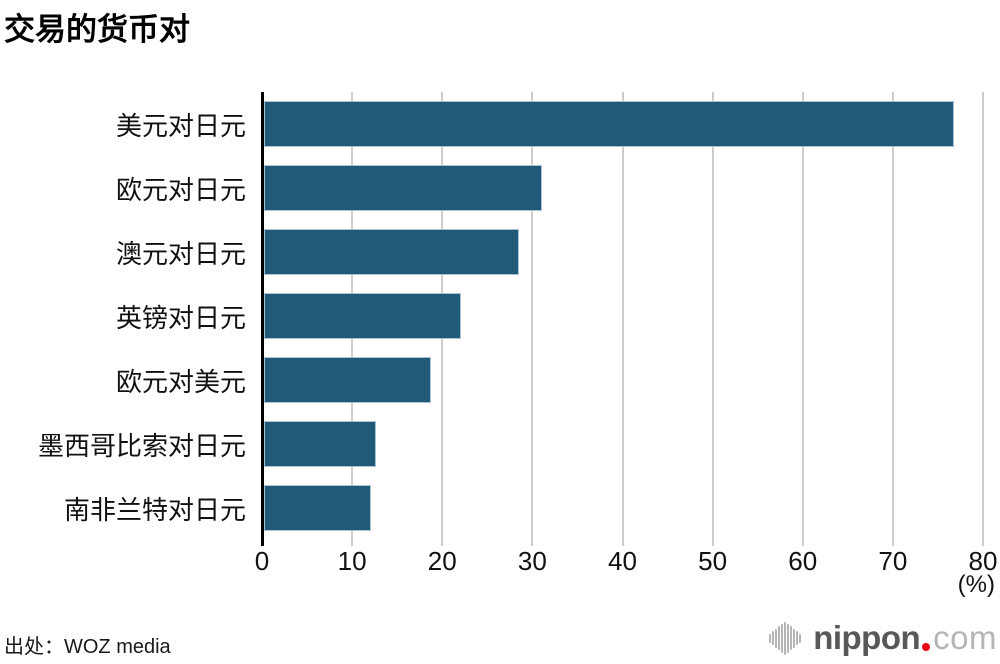  Describe the element at coordinates (983, 561) in the screenshot. I see `x-tick-label-80: 80` at that location.